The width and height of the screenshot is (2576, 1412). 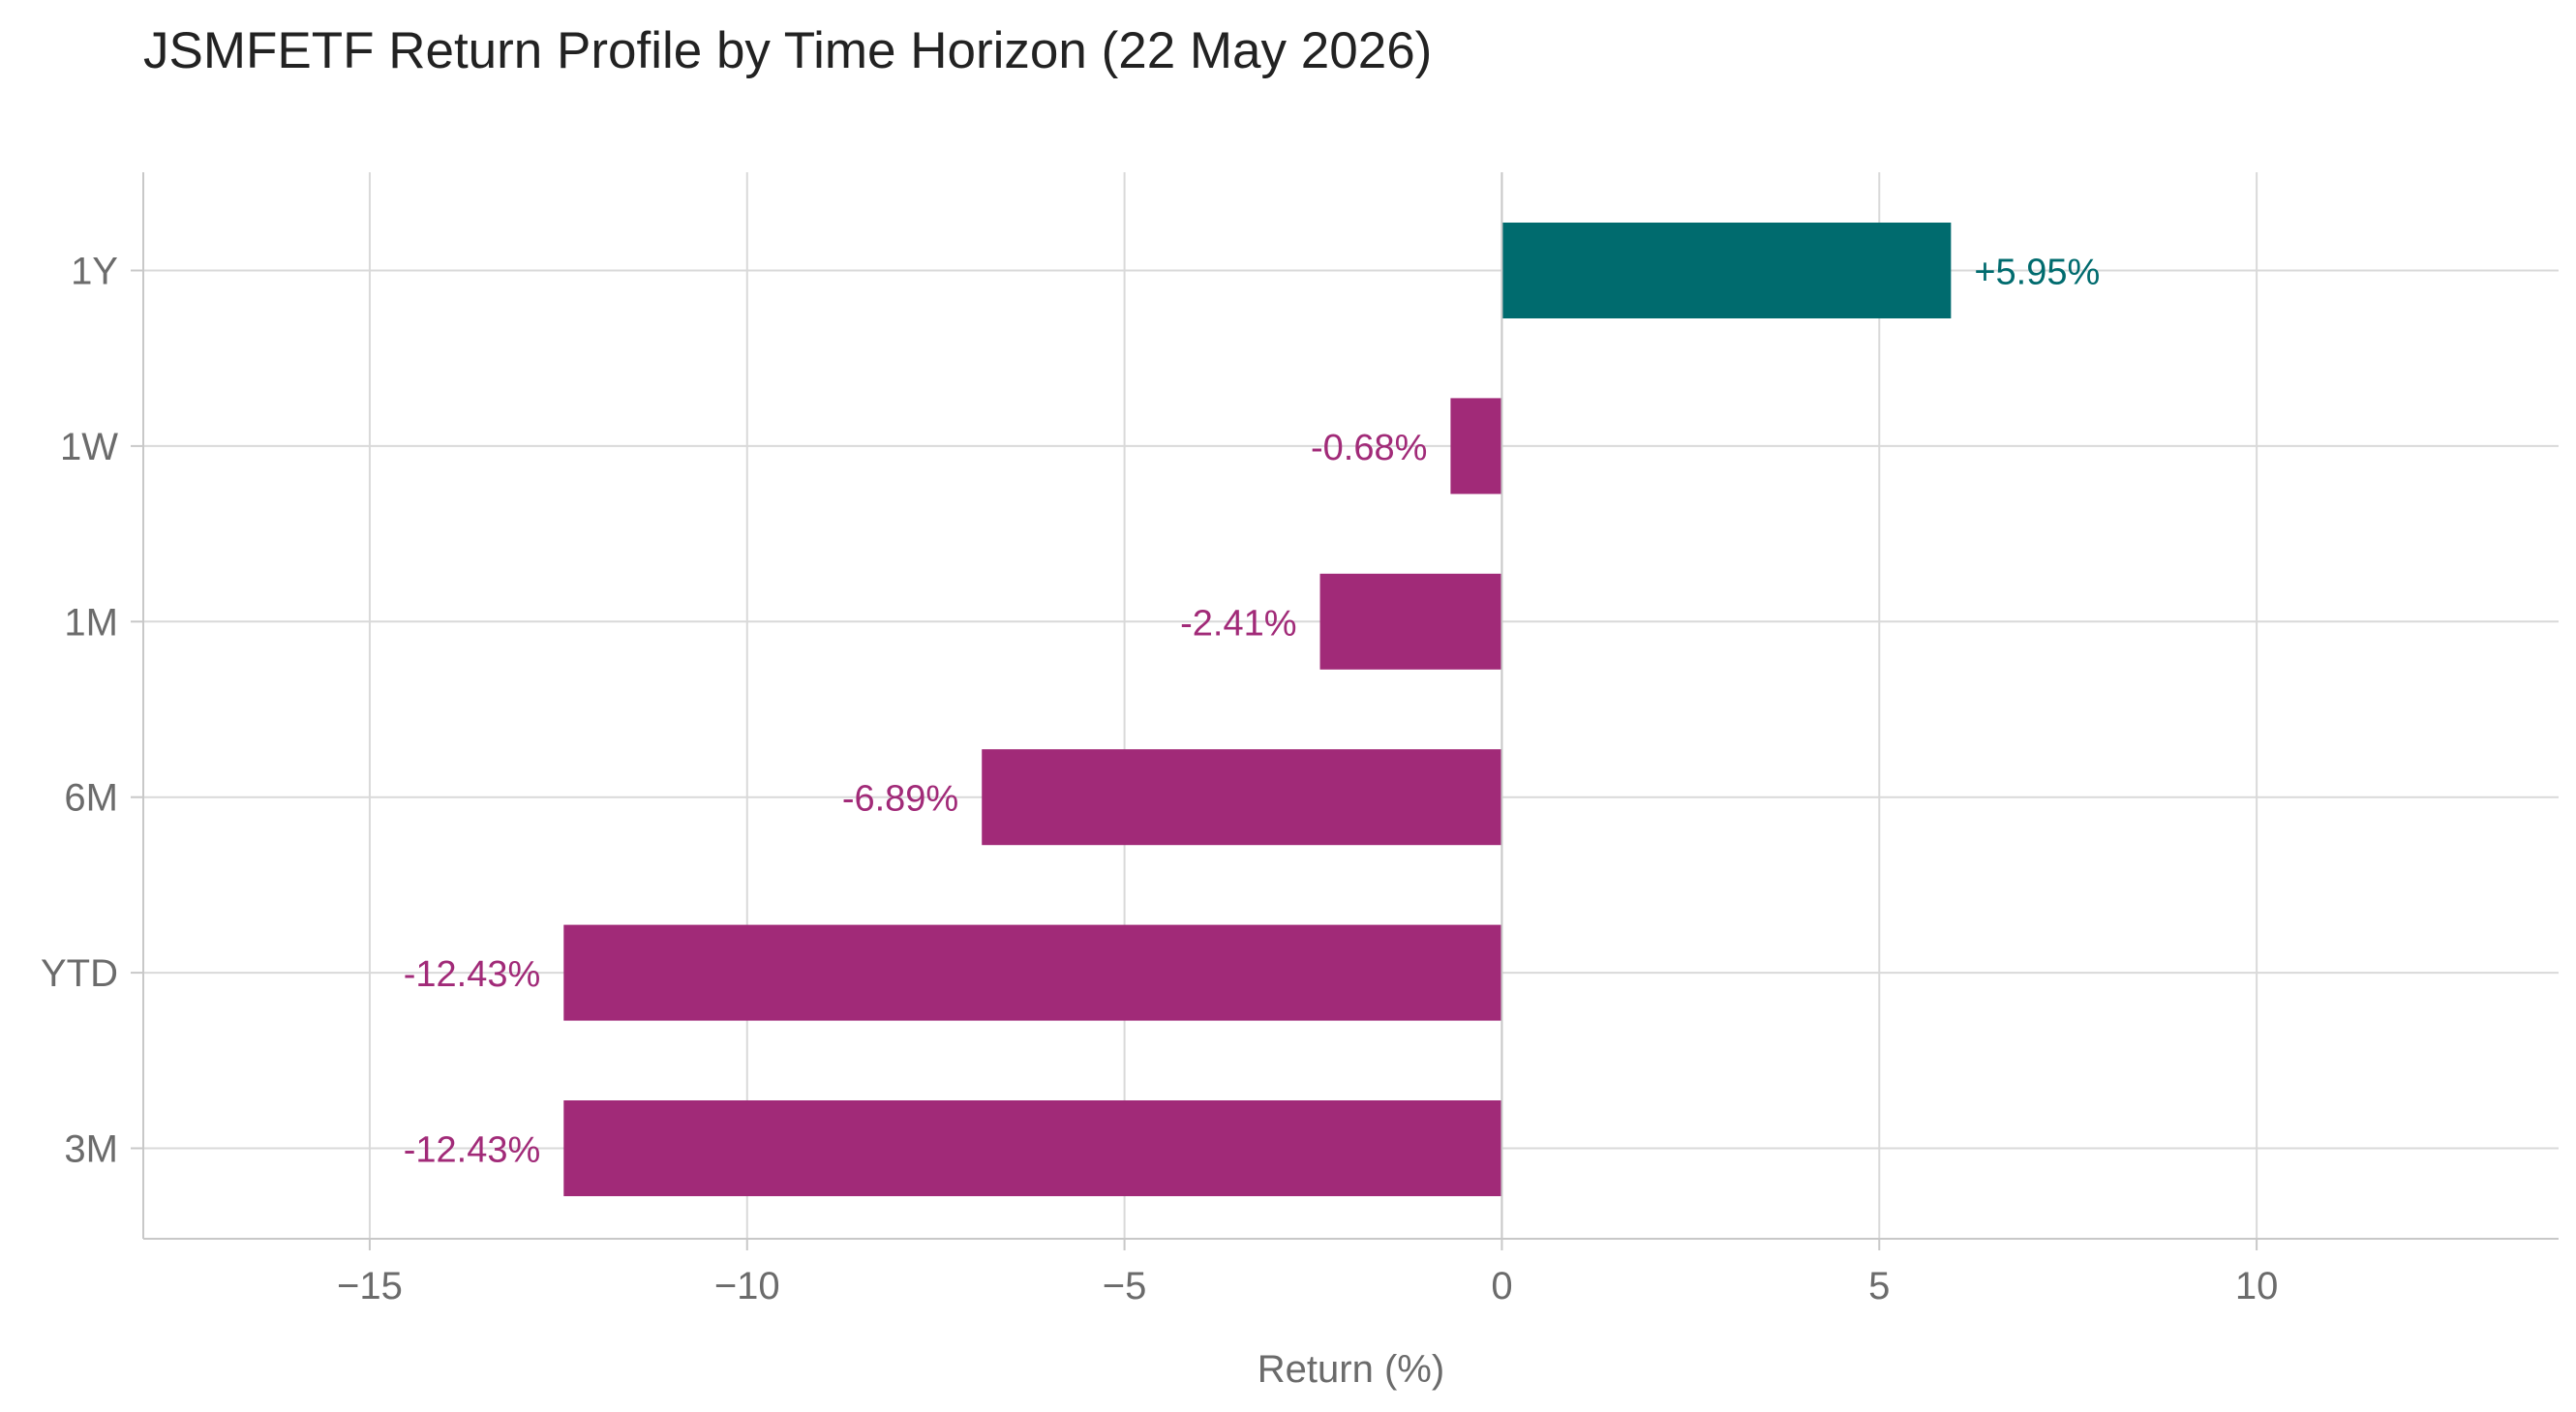 What do you see at coordinates (900, 799) in the screenshot?
I see `data-label: -6.89%` at bounding box center [900, 799].